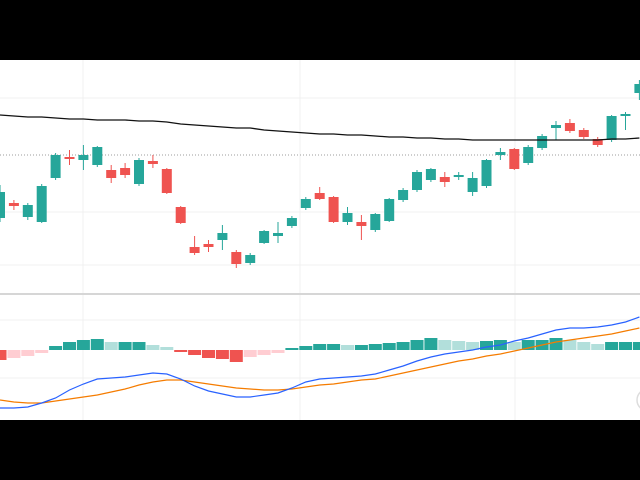 This screenshot has height=480, width=640. Describe the element at coordinates (320, 127) in the screenshot. I see `moving-average` at that location.